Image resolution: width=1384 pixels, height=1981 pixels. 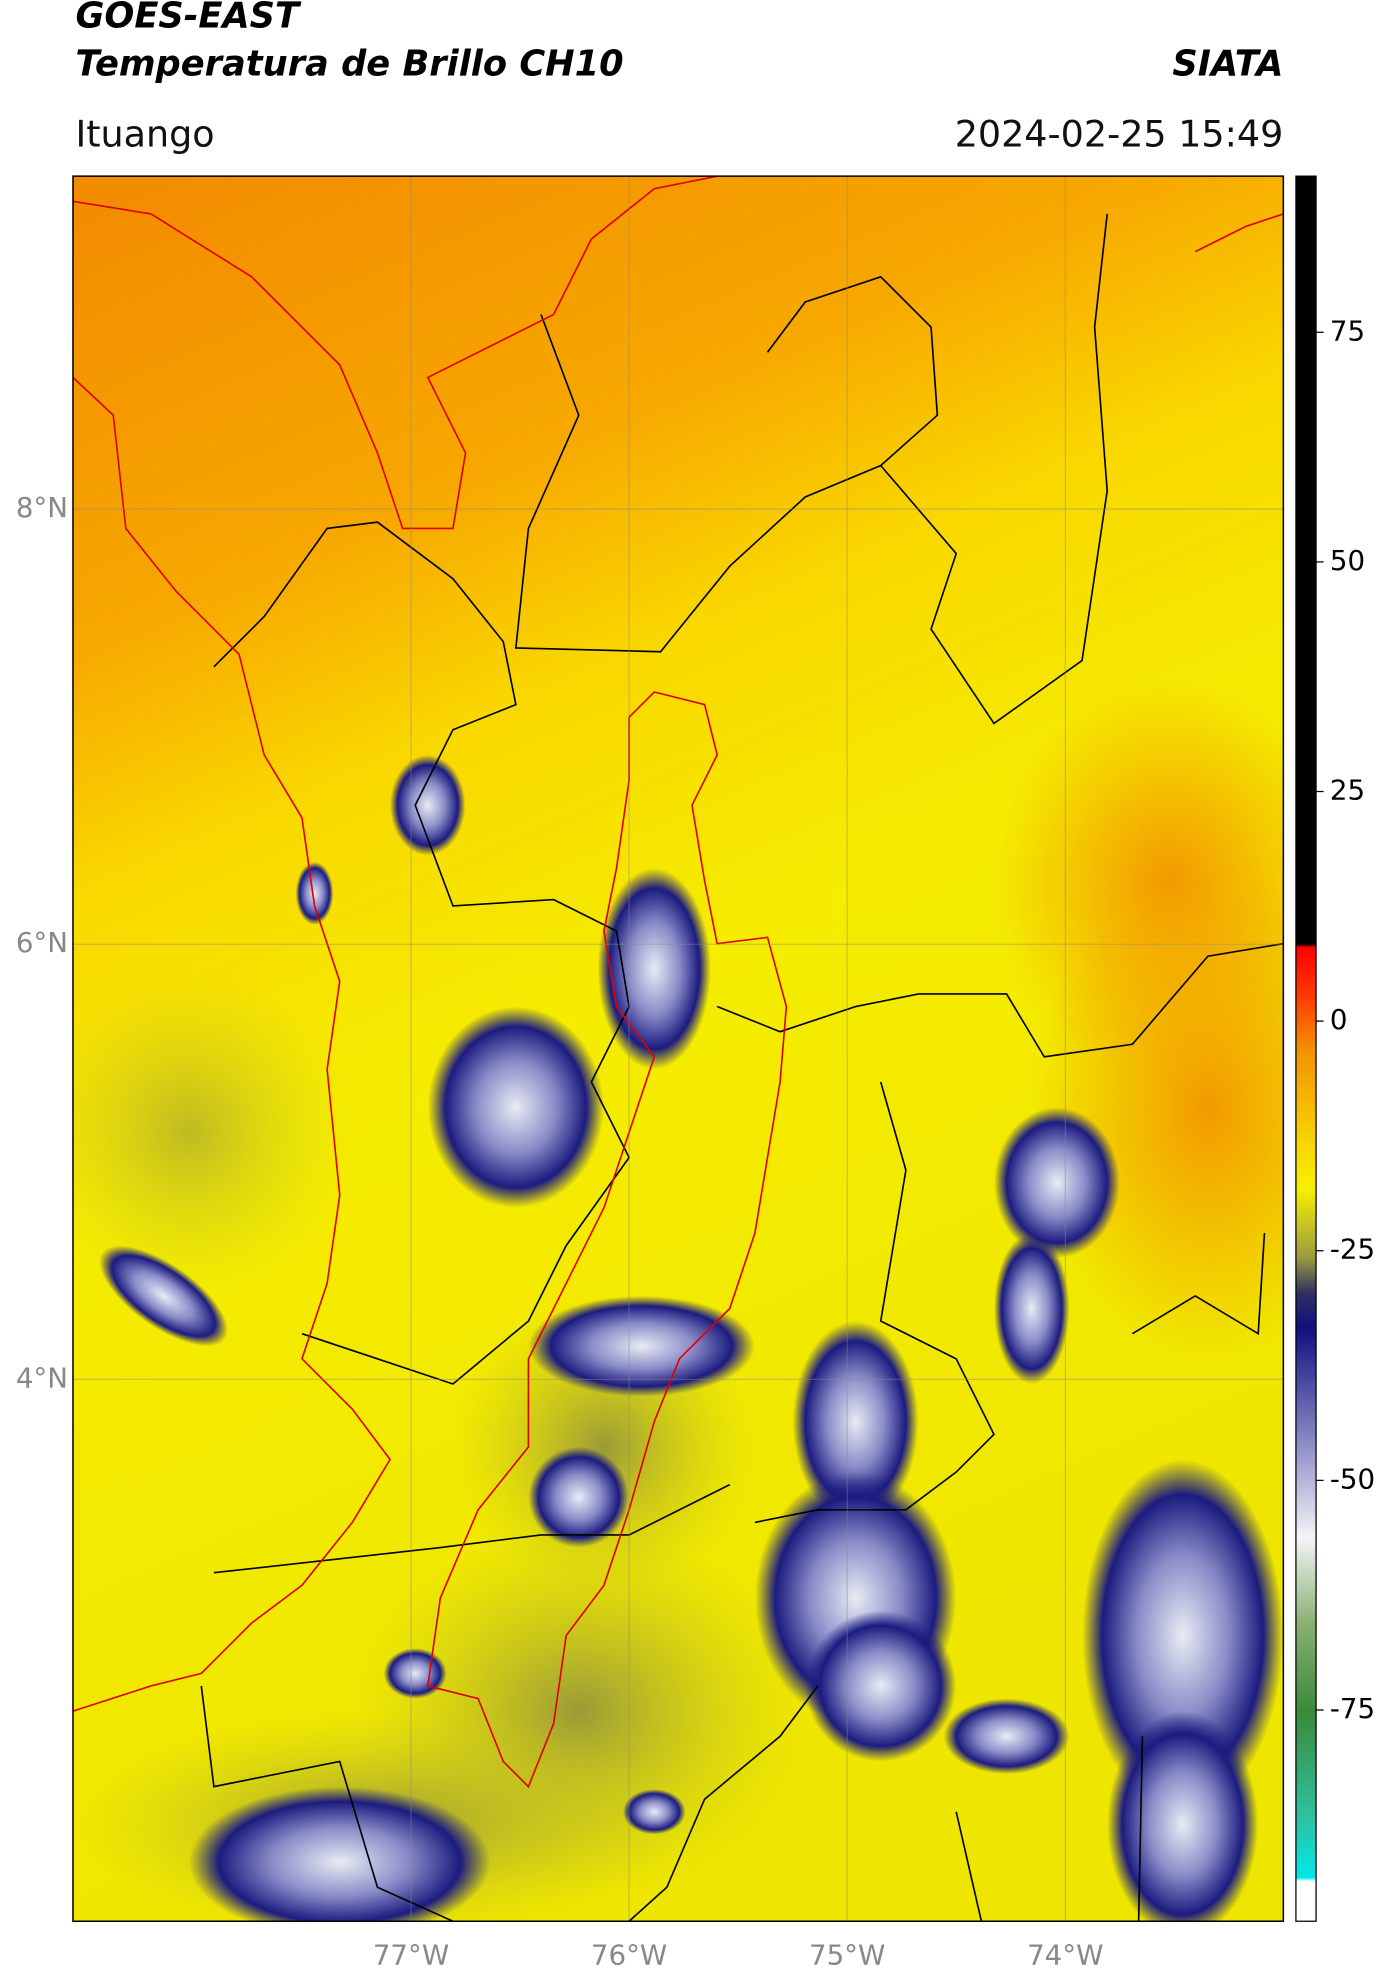 What do you see at coordinates (42, 1377) in the screenshot?
I see `lat-label: 4°N` at bounding box center [42, 1377].